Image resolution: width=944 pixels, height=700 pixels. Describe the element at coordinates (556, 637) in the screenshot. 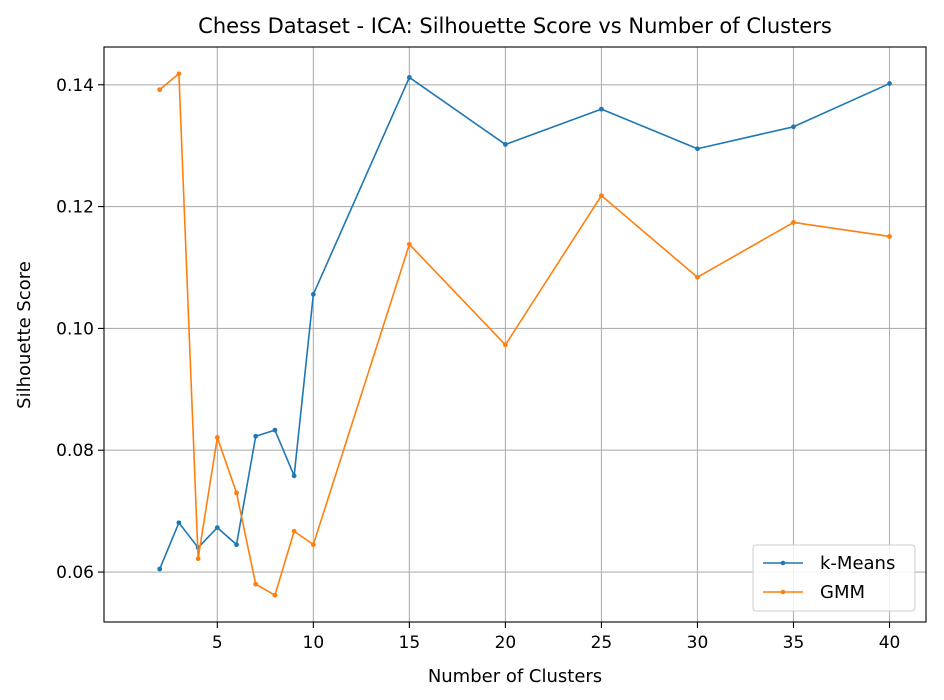

I see `x-axis-ticks: 5 10 15 20 25 30 35 40` at that location.